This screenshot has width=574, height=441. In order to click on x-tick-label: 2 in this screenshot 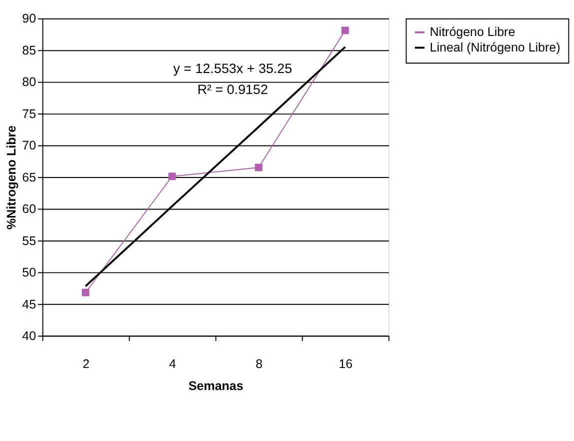, I will do `click(86, 363)`.